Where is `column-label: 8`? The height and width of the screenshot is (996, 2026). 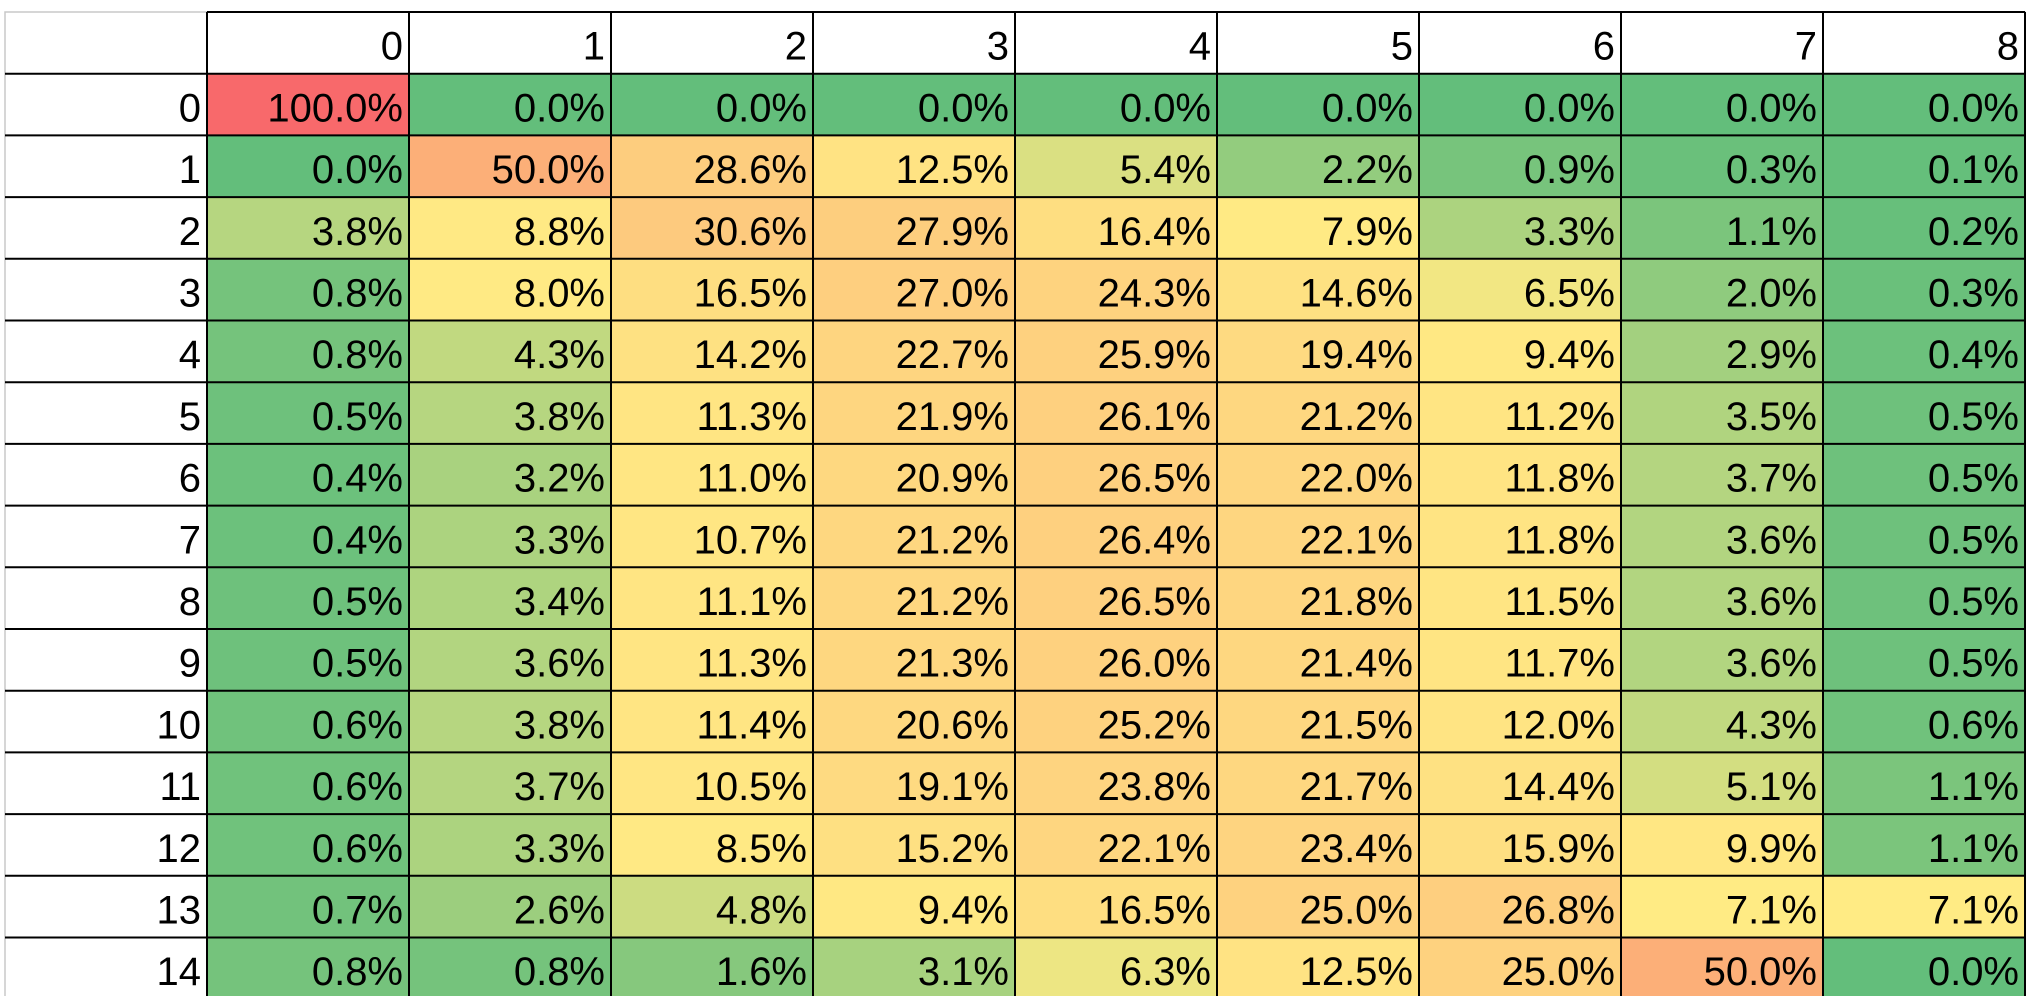 column-label: 8 is located at coordinates (2008, 47).